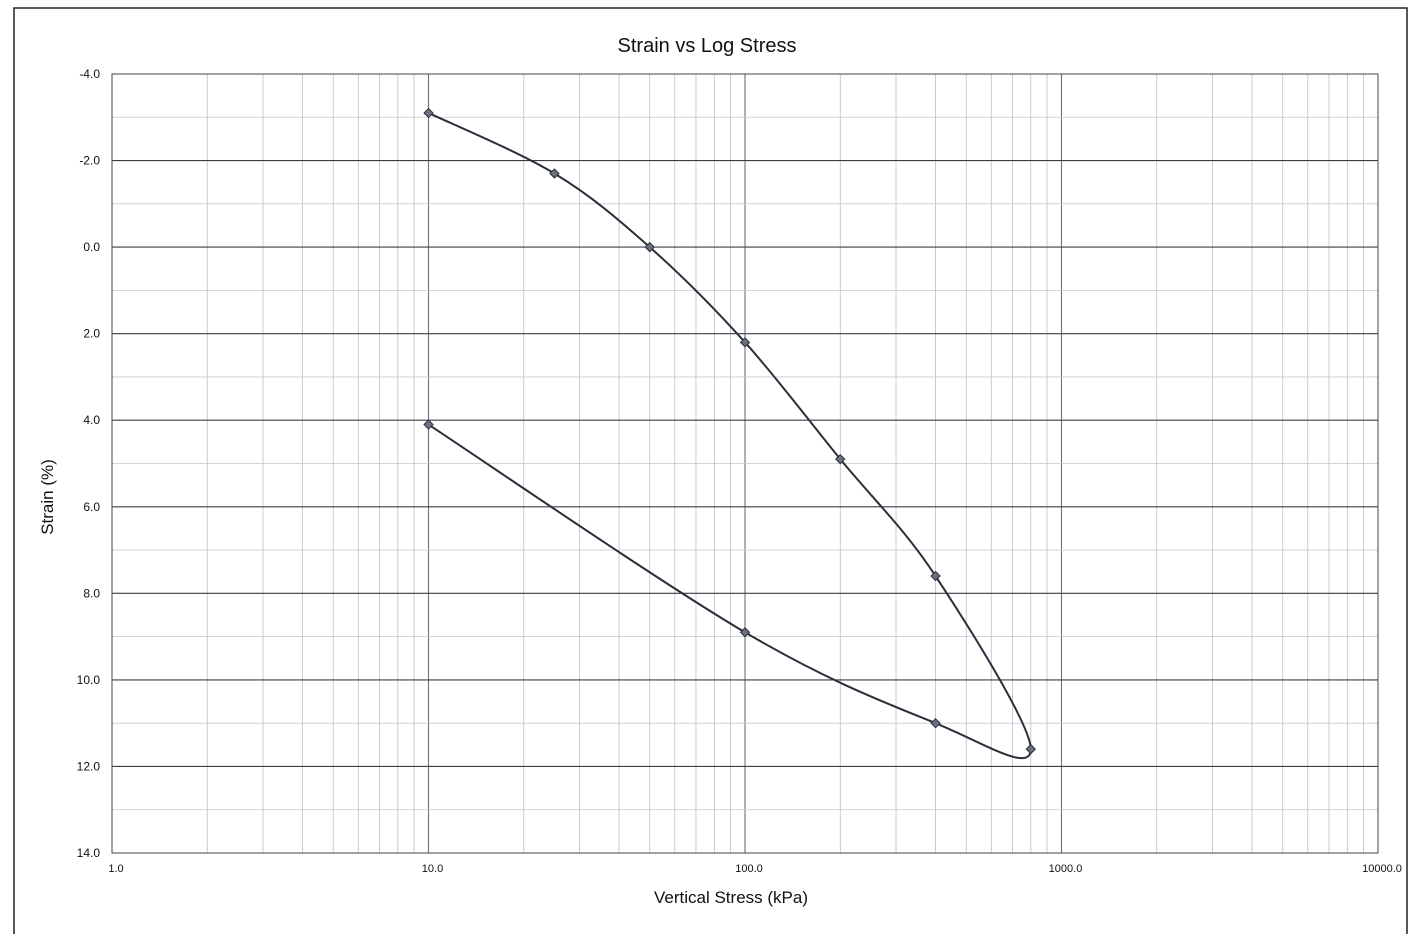  Describe the element at coordinates (89, 680) in the screenshot. I see `y-tick-label: 10.0` at that location.